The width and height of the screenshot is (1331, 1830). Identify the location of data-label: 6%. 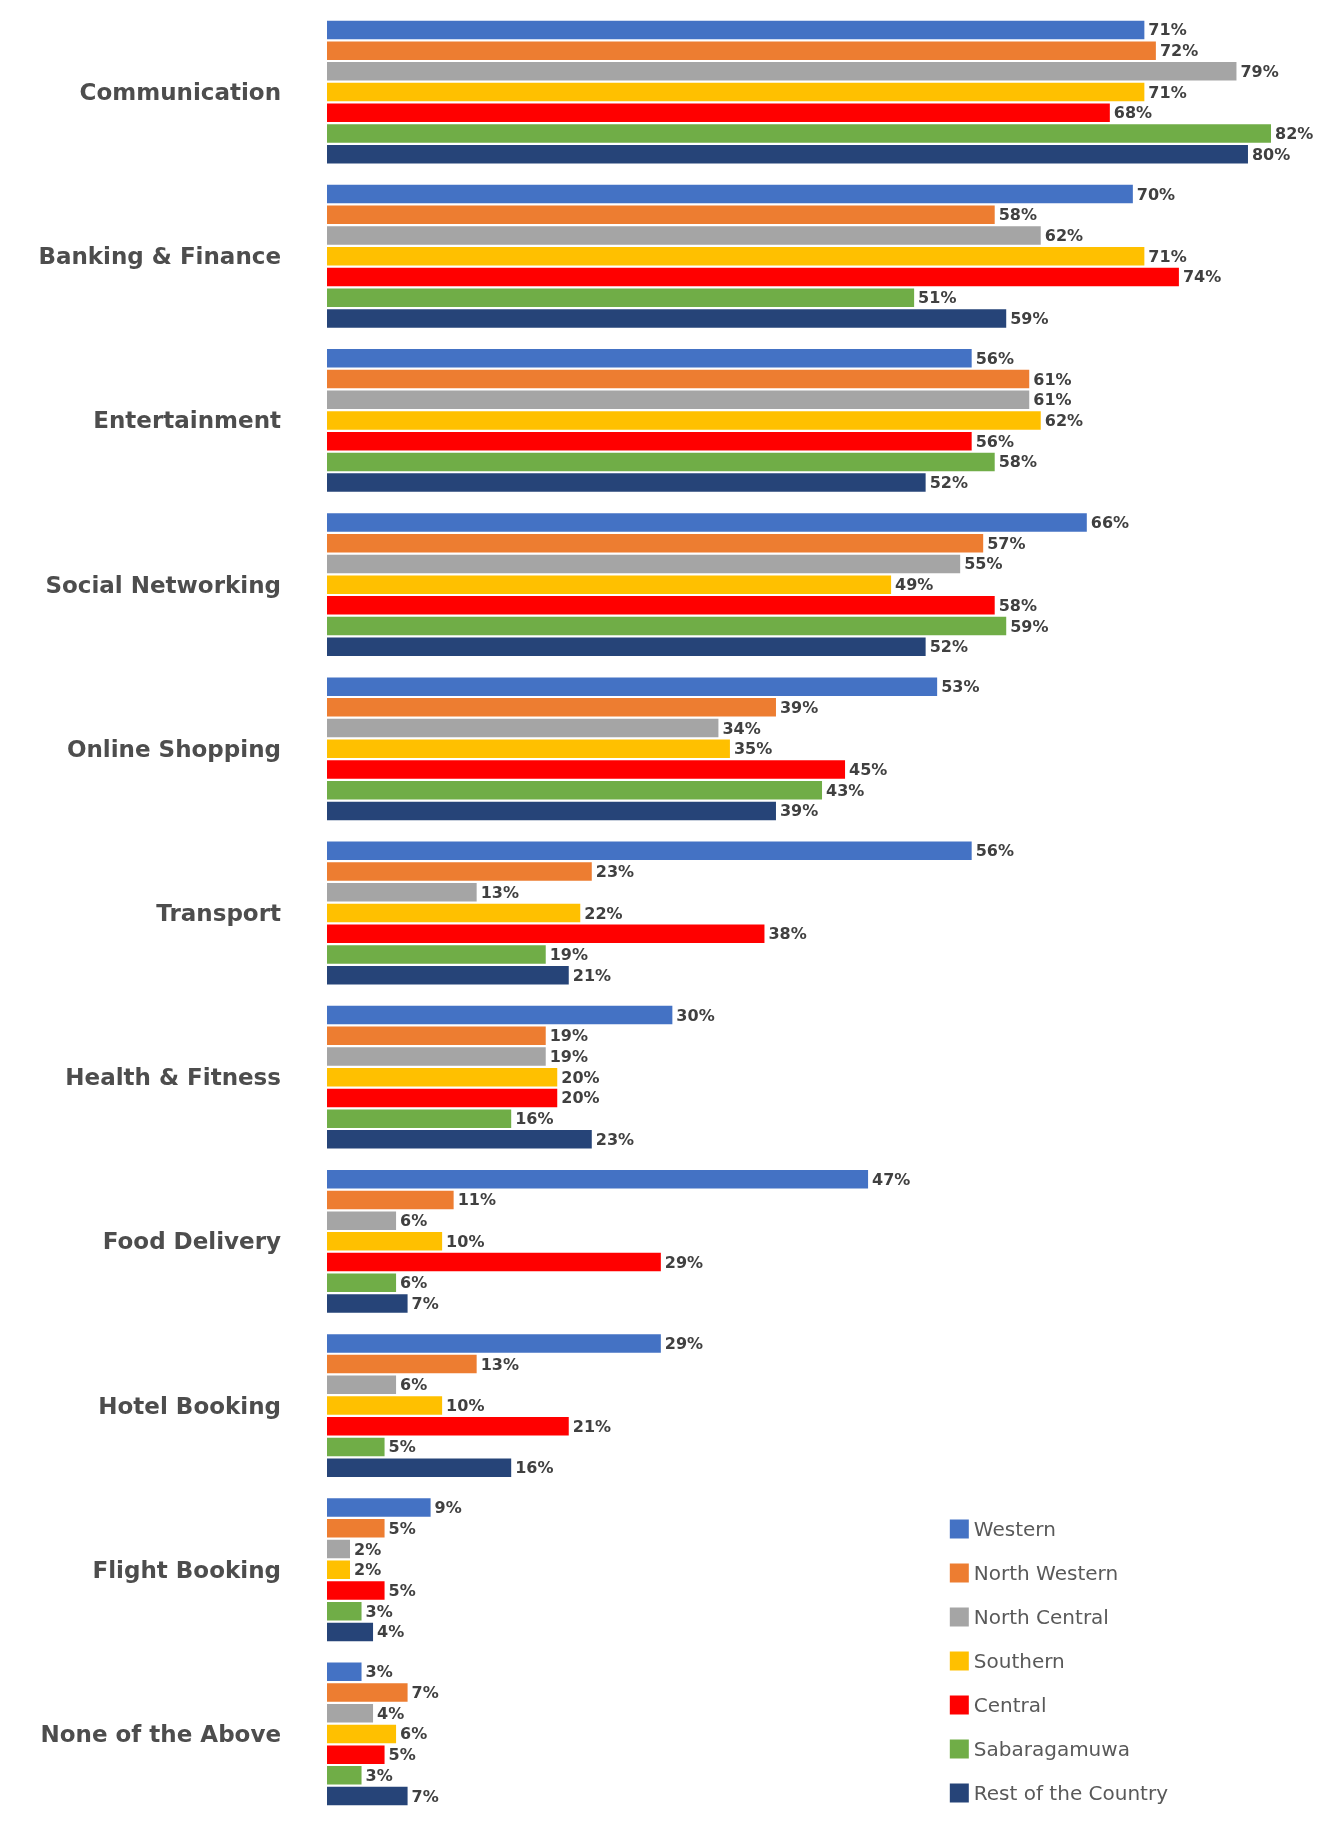
(414, 1283).